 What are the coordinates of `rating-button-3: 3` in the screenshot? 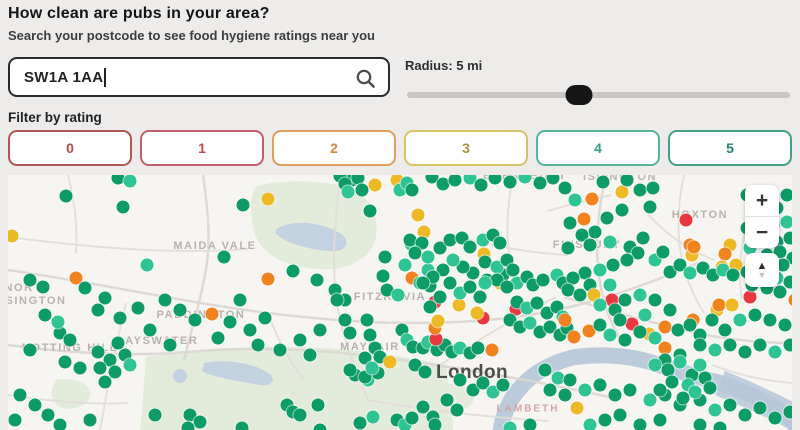 It's located at (466, 148).